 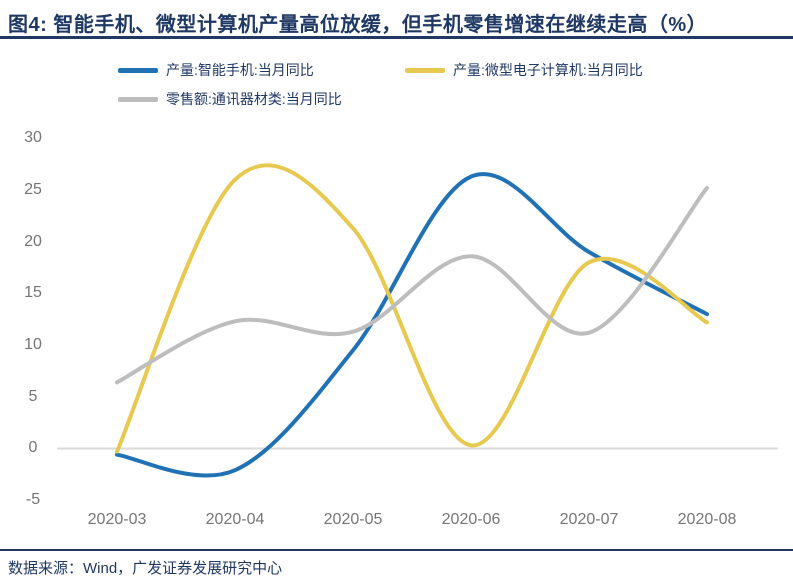 I want to click on y-tick-0: 0, so click(x=33, y=447).